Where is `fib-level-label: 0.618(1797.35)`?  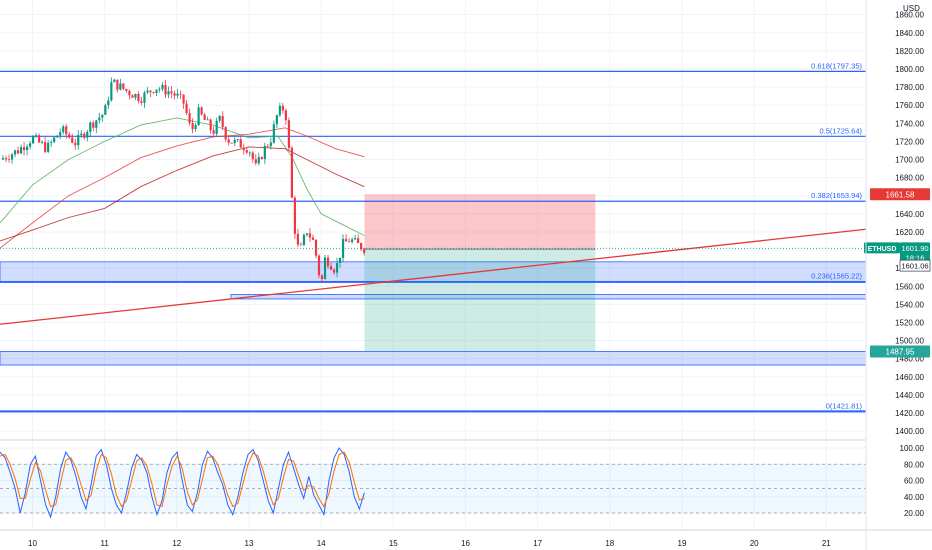 fib-level-label: 0.618(1797.35) is located at coordinates (836, 65).